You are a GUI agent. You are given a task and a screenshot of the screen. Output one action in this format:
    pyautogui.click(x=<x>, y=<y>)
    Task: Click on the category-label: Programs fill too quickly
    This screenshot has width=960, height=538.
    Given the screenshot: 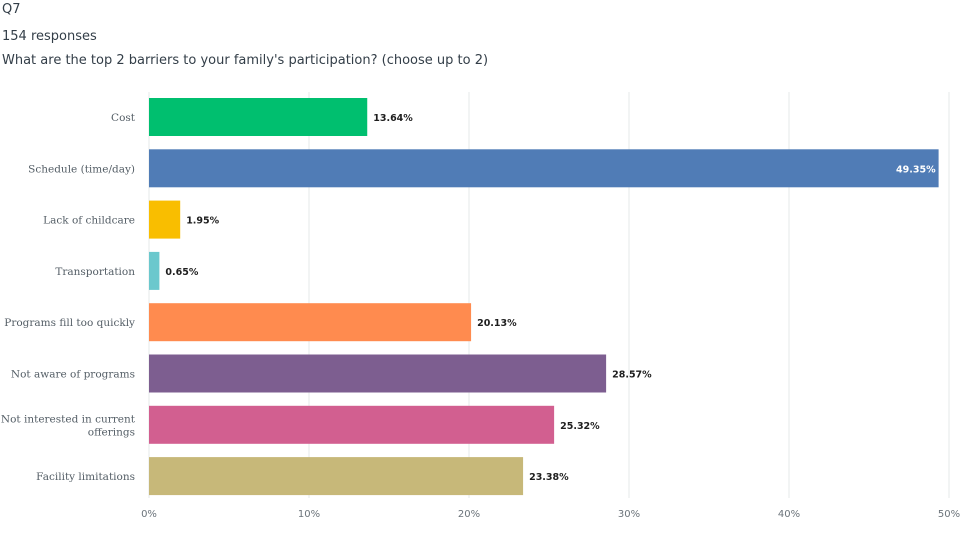 What is the action you would take?
    pyautogui.click(x=69, y=323)
    